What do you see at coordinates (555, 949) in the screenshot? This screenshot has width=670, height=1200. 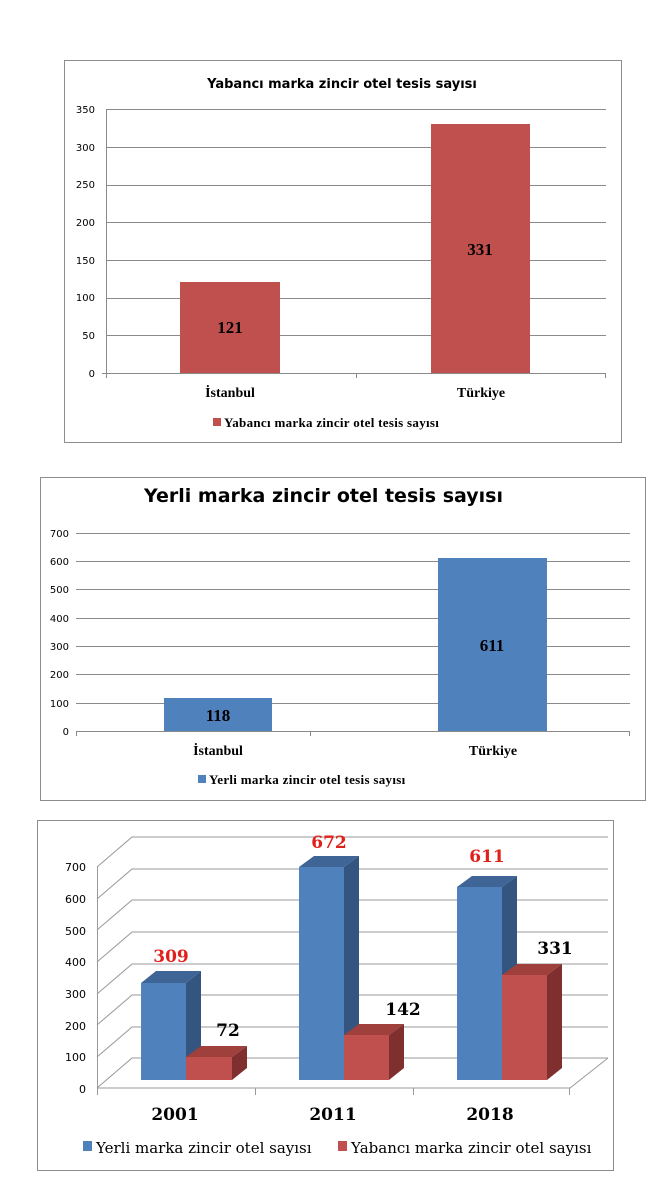 I see `data-label-yabanci: 331` at bounding box center [555, 949].